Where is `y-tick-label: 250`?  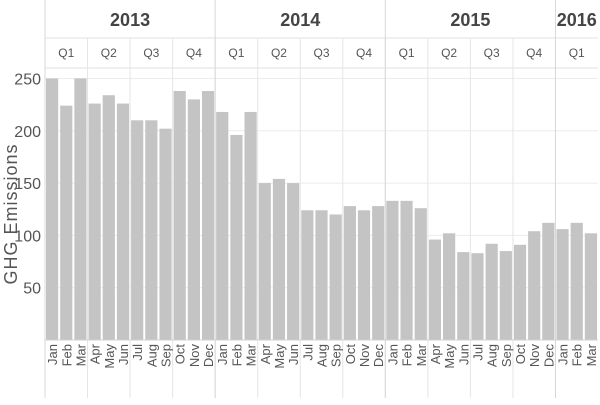 y-tick-label: 250 is located at coordinates (27, 79).